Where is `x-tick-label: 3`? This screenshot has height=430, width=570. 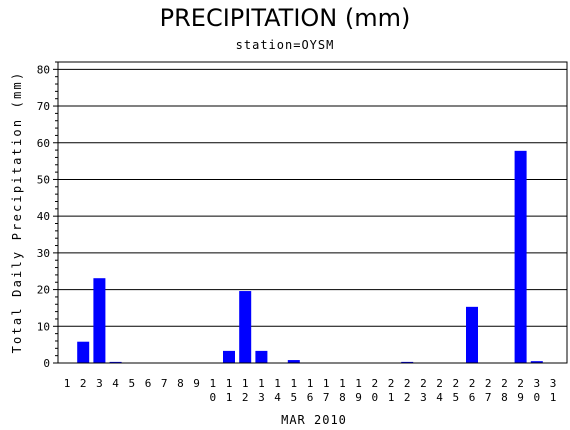
x-tick-label: 3 is located at coordinates (99, 383).